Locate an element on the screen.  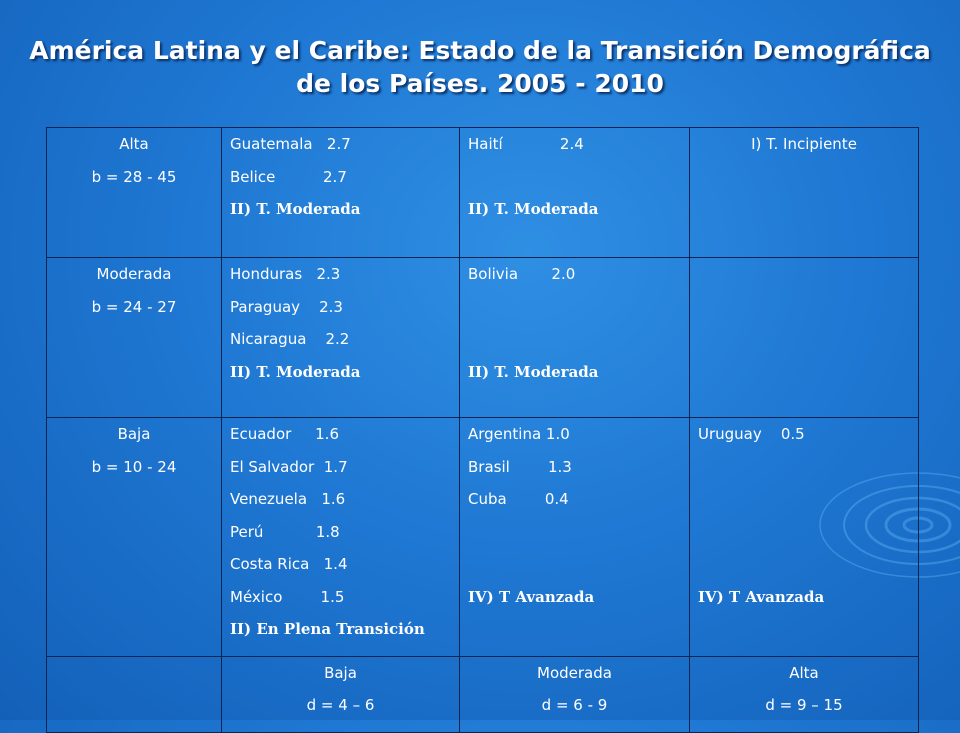
mortality-range: d = 6 - 9 is located at coordinates (574, 705).